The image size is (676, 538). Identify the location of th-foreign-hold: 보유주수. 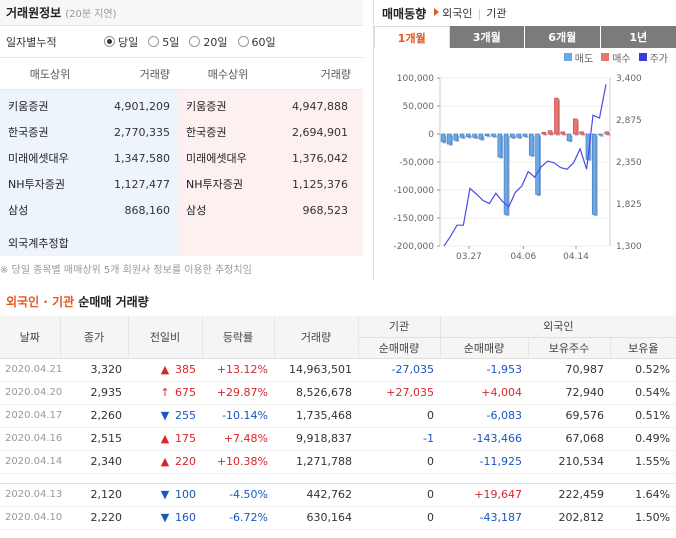
(569, 348).